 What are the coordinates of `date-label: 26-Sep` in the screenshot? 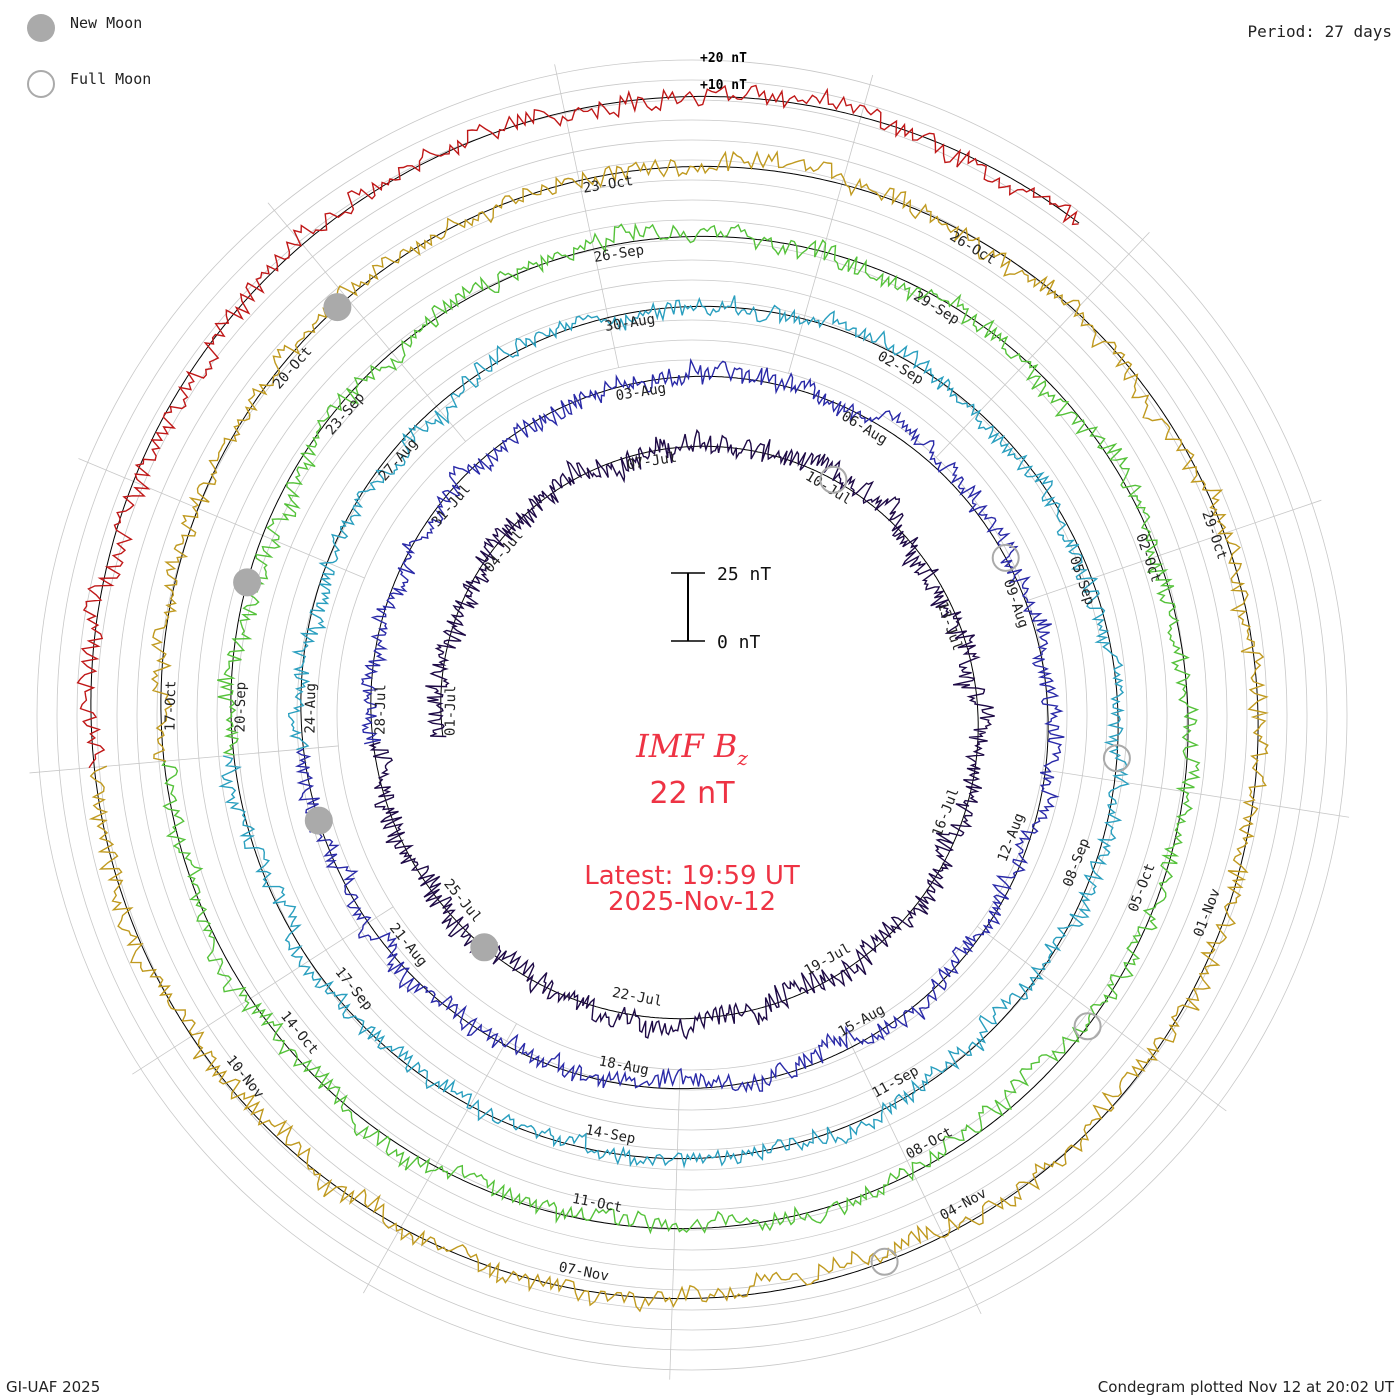 It's located at (619, 254).